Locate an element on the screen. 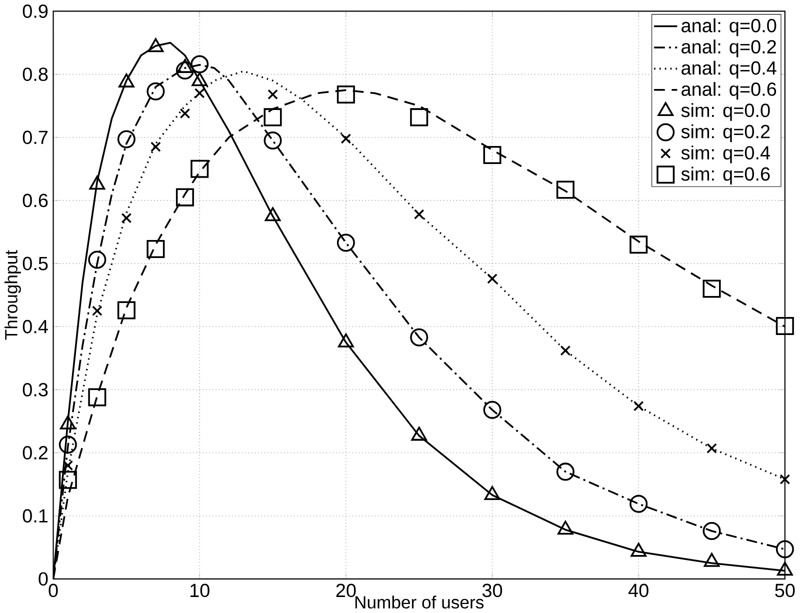 The image size is (800, 613). legend-label: sim: q=0.4 is located at coordinates (725, 155).